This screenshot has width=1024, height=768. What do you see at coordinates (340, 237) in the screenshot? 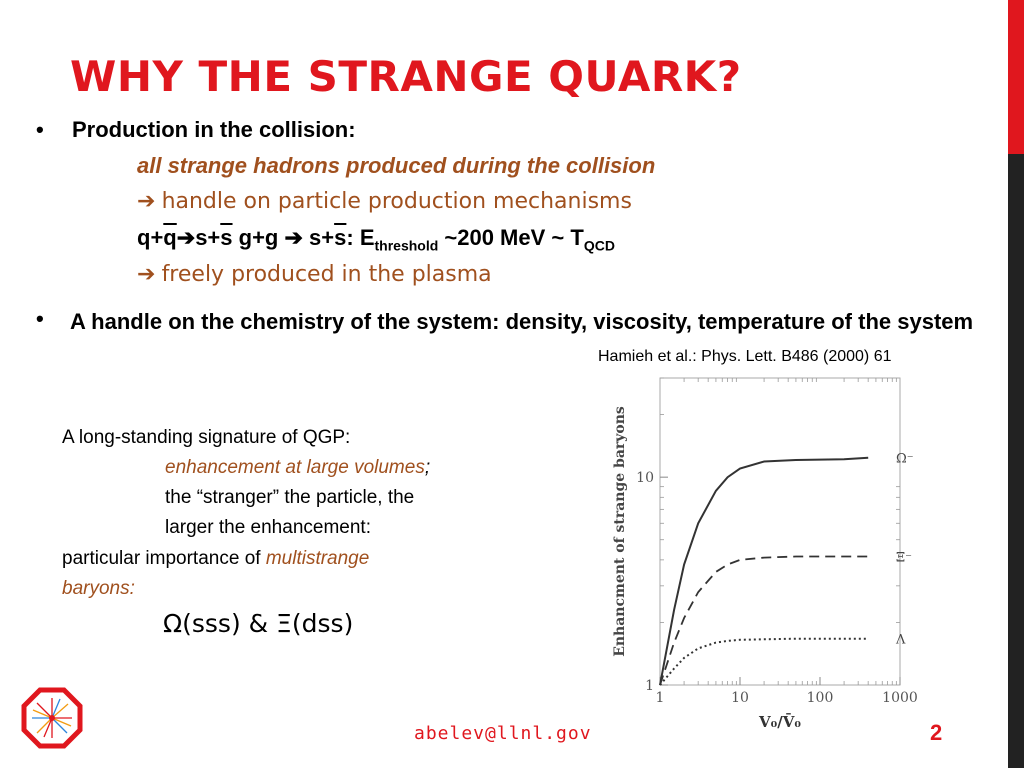
I see `eq-sbar2: s` at bounding box center [340, 237].